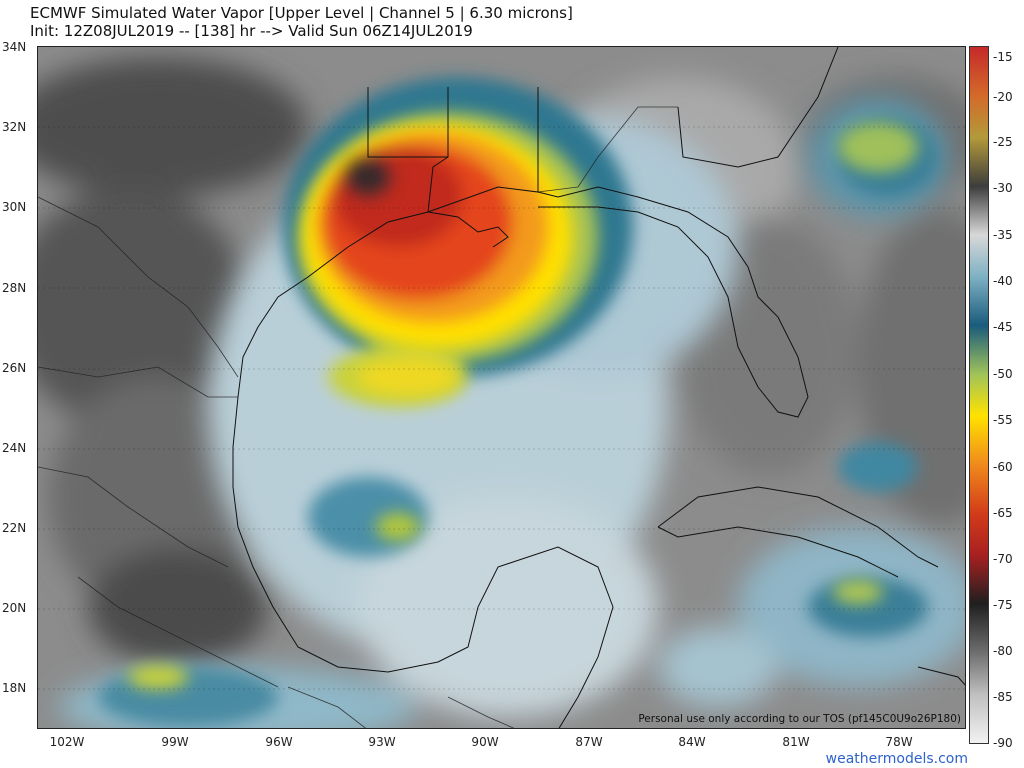  I want to click on colorbar-tick: -20, so click(1003, 97).